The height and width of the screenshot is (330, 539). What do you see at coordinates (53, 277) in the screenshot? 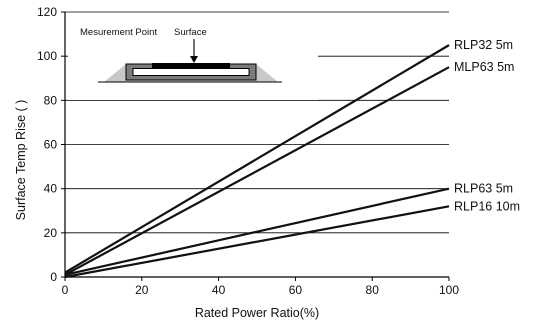
I see `y-tick-label: 0` at bounding box center [53, 277].